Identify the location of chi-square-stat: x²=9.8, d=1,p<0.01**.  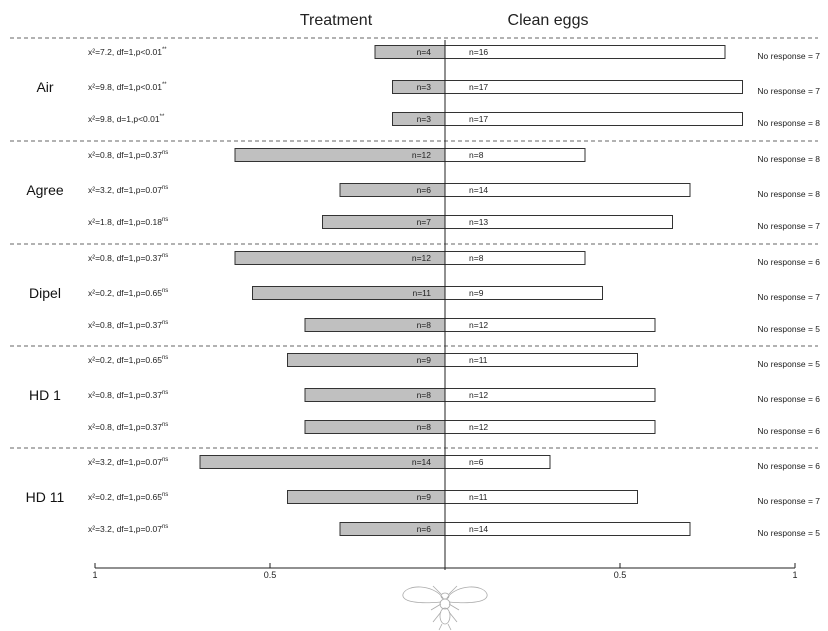
(126, 119).